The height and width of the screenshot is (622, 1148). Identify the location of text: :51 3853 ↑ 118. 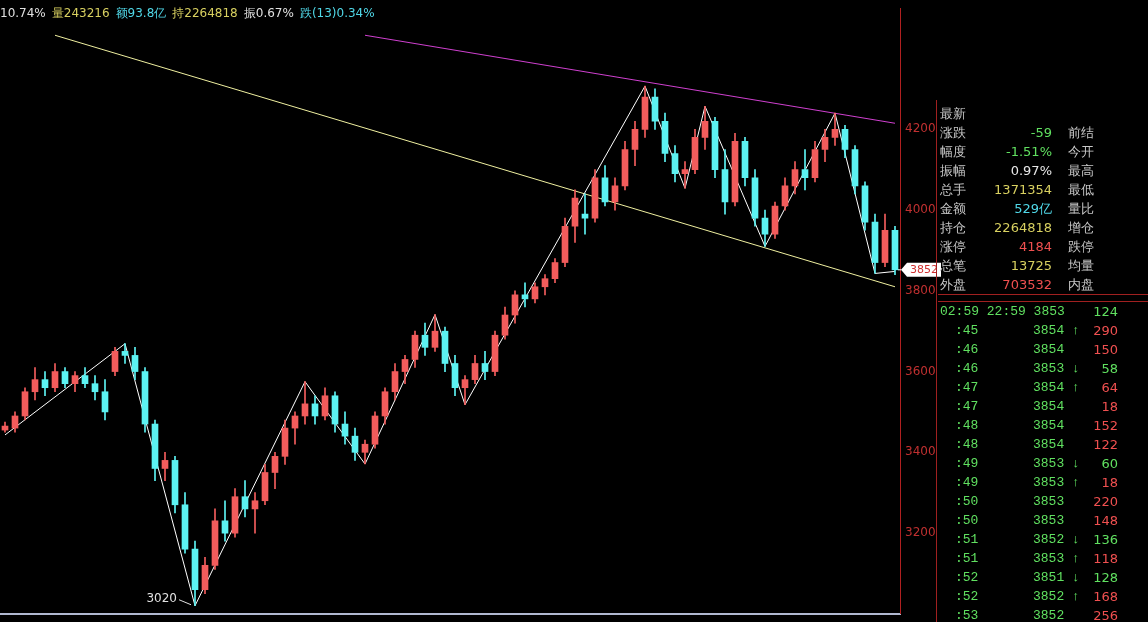
(1036, 559).